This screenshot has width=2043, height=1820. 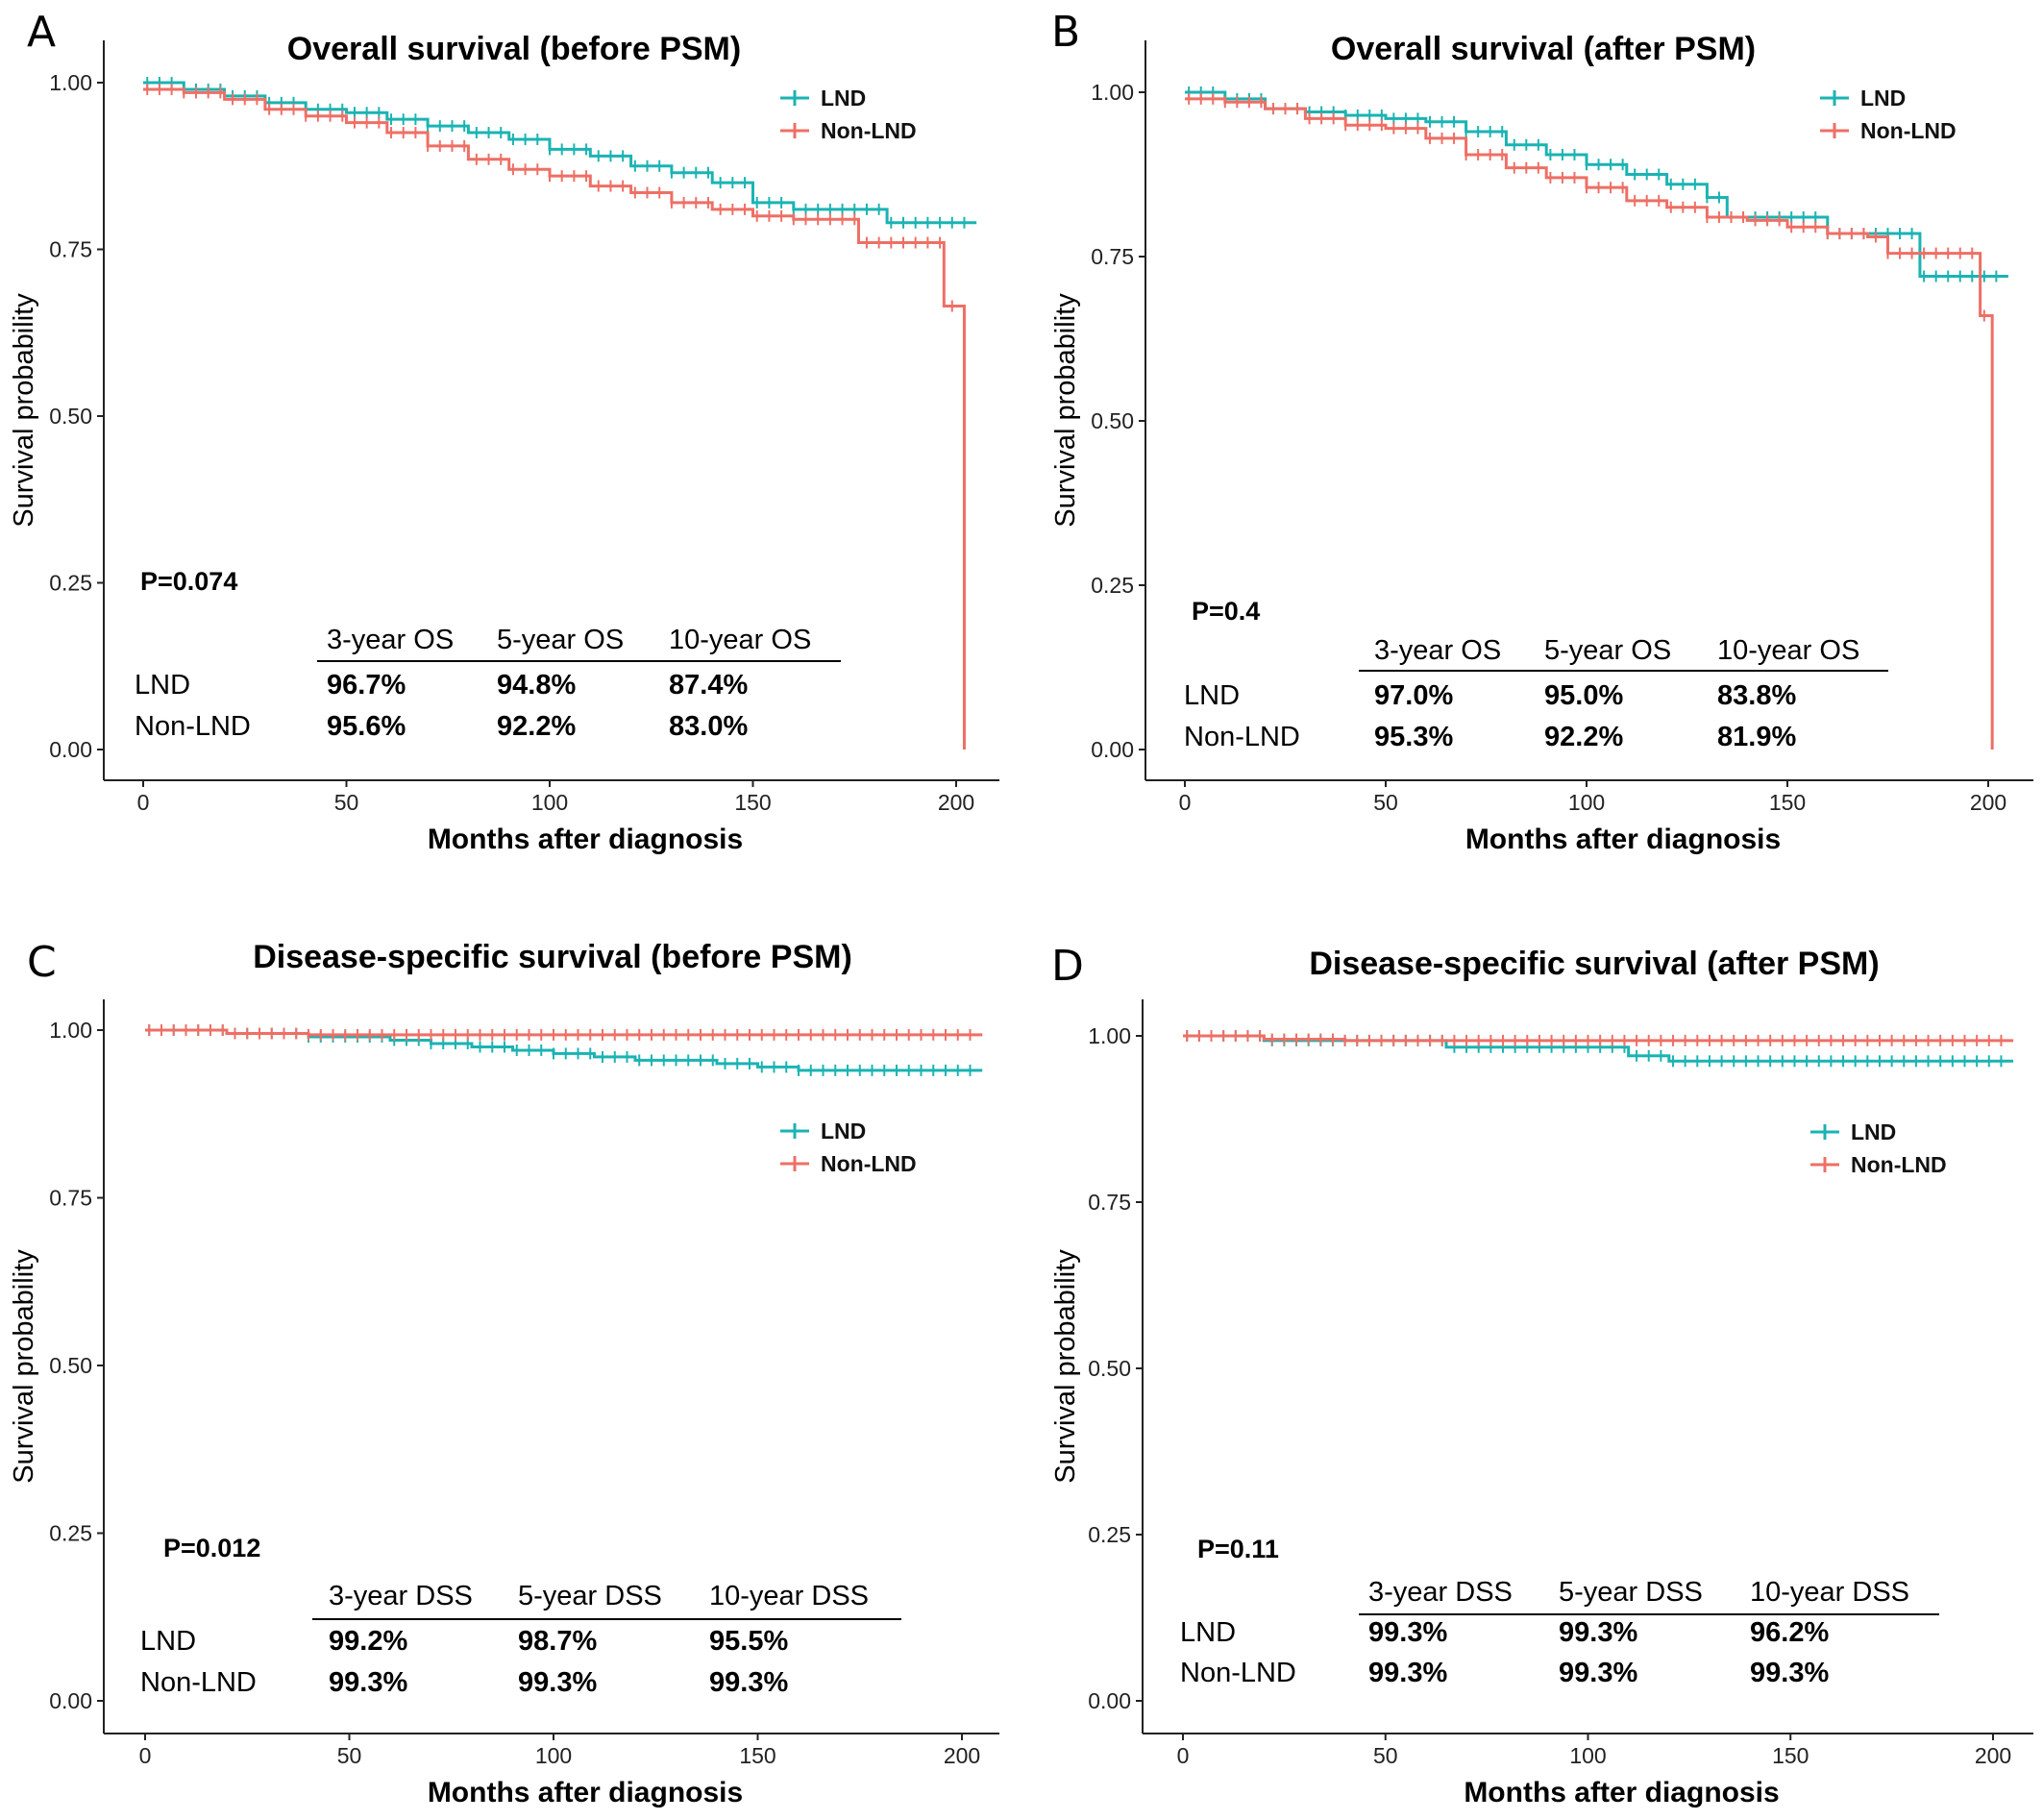 What do you see at coordinates (1065, 33) in the screenshot?
I see `panel-letter: B` at bounding box center [1065, 33].